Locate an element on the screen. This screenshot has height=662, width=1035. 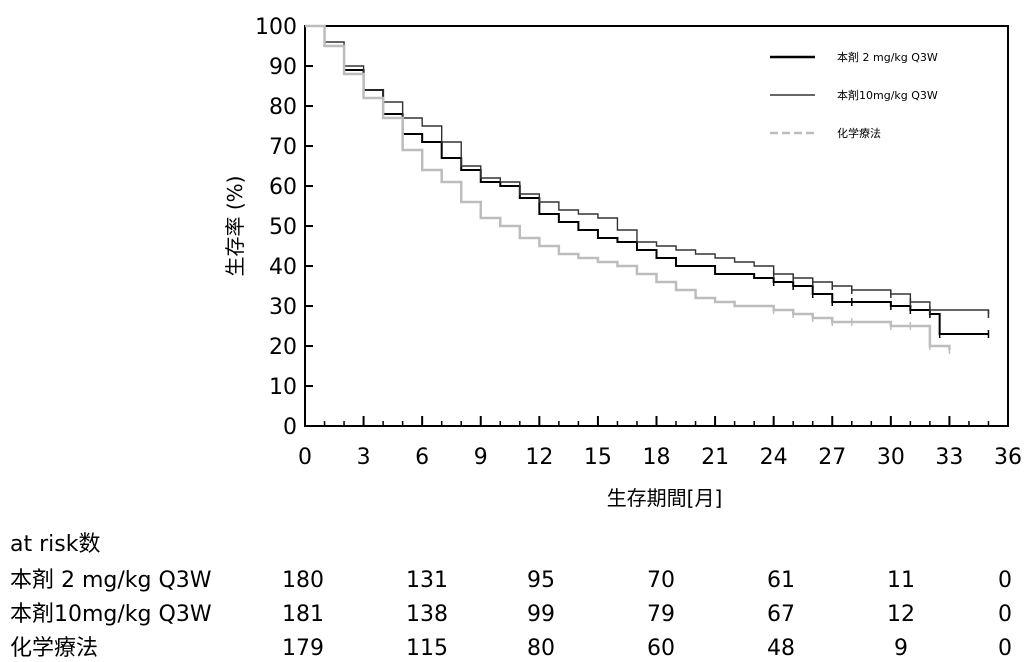
y-tick-label: 40 is located at coordinates (283, 267).